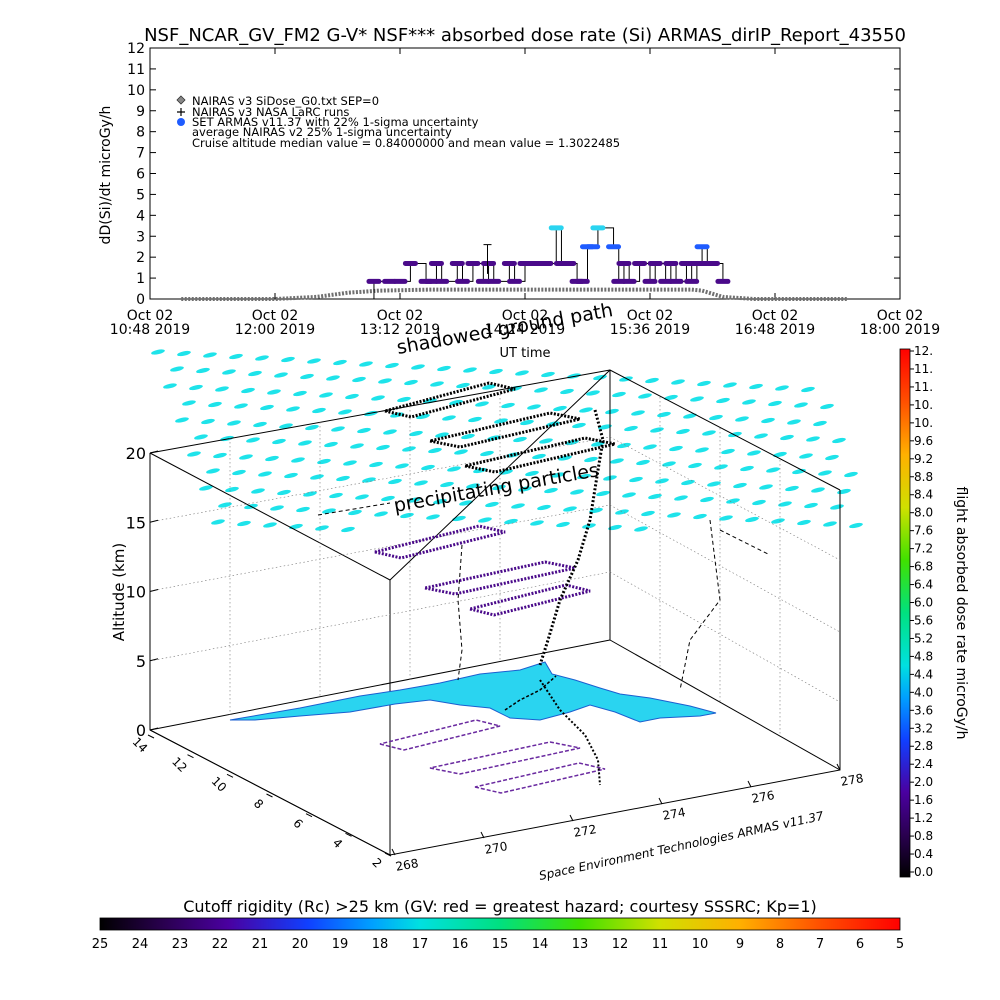 This screenshot has width=1000, height=1000. What do you see at coordinates (376, 862) in the screenshot?
I see `latitude-tick-label: 2` at bounding box center [376, 862].